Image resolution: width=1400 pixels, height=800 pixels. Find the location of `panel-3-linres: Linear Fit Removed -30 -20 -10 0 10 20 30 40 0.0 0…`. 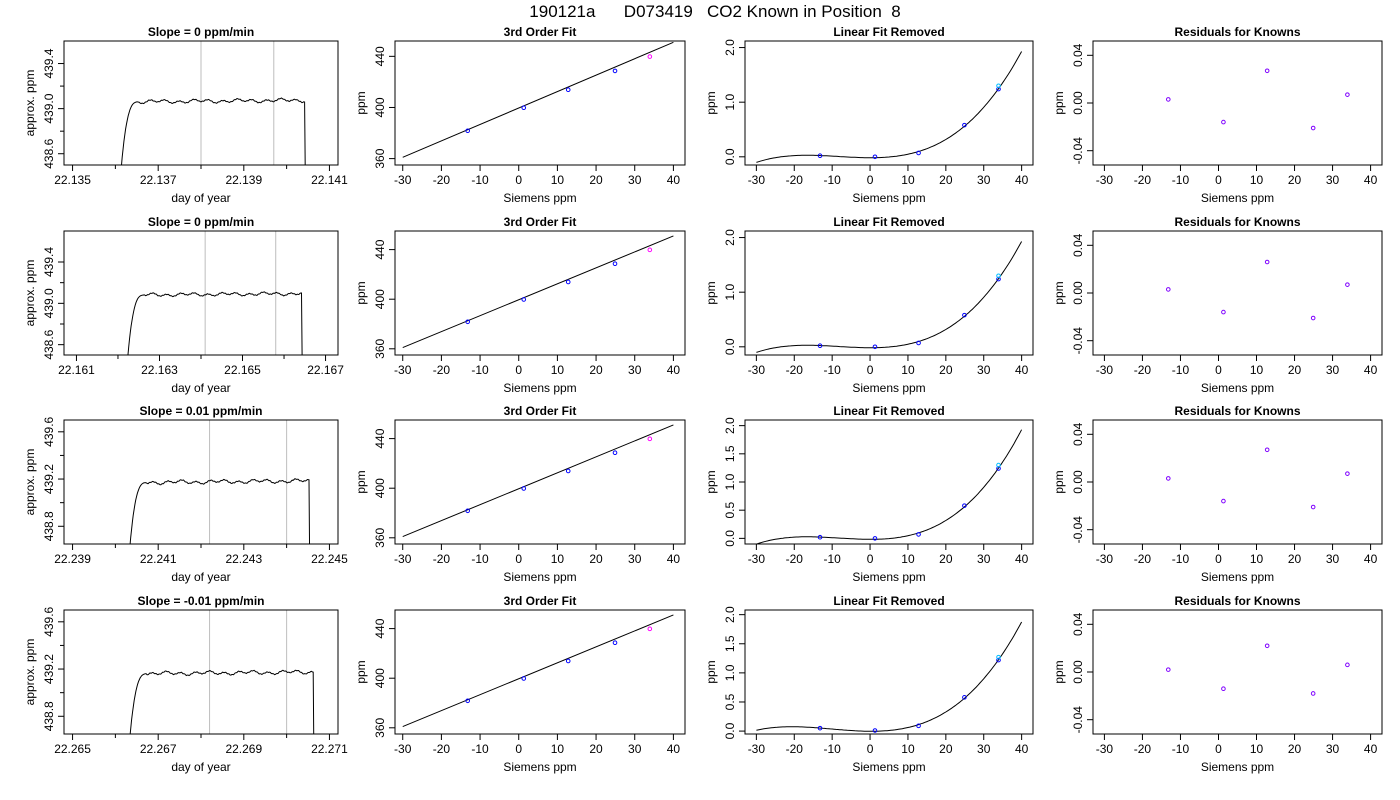

panel-3-linres: Linear Fit Removed -30 -20 -10 0 10 20 30 40 0.0 0… is located at coordinates (869, 684).